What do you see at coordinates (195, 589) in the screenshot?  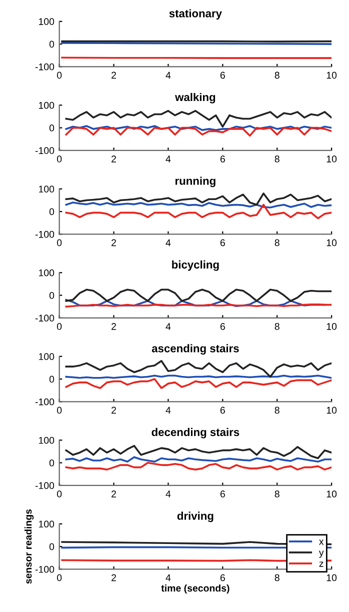 I see `x-axis-title: time (seconds)` at bounding box center [195, 589].